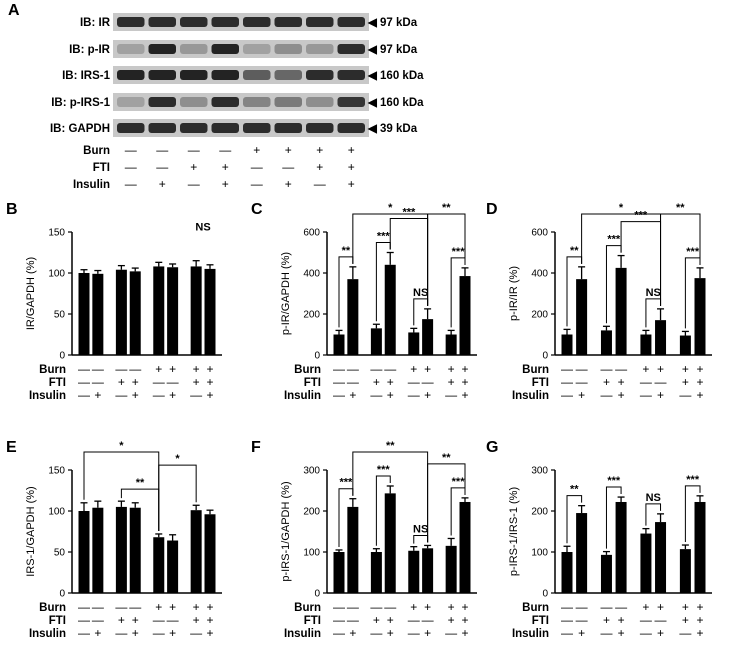  What do you see at coordinates (80, 103) in the screenshot?
I see `blot-row-label: IB: p-IRS-1` at bounding box center [80, 103].